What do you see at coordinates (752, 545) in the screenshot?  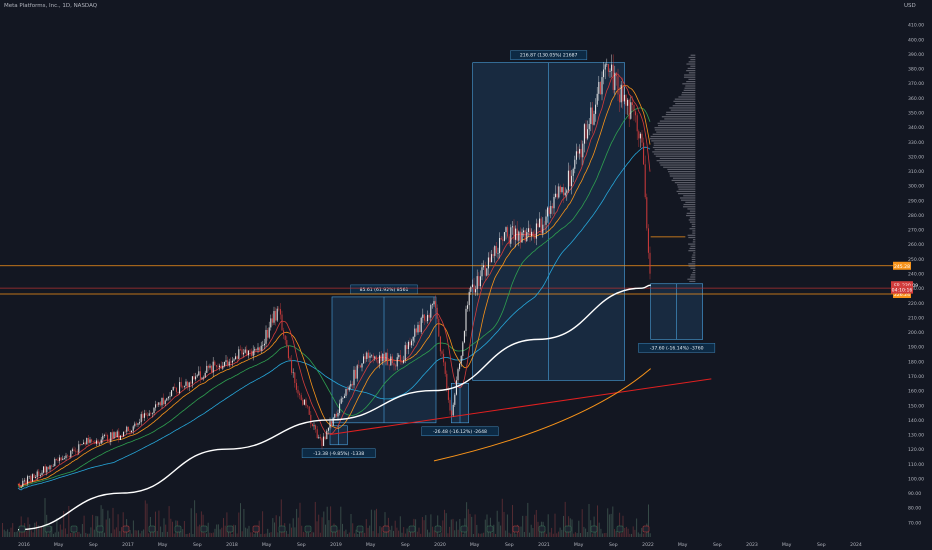 I see `x-tick-label: 2023` at bounding box center [752, 545].